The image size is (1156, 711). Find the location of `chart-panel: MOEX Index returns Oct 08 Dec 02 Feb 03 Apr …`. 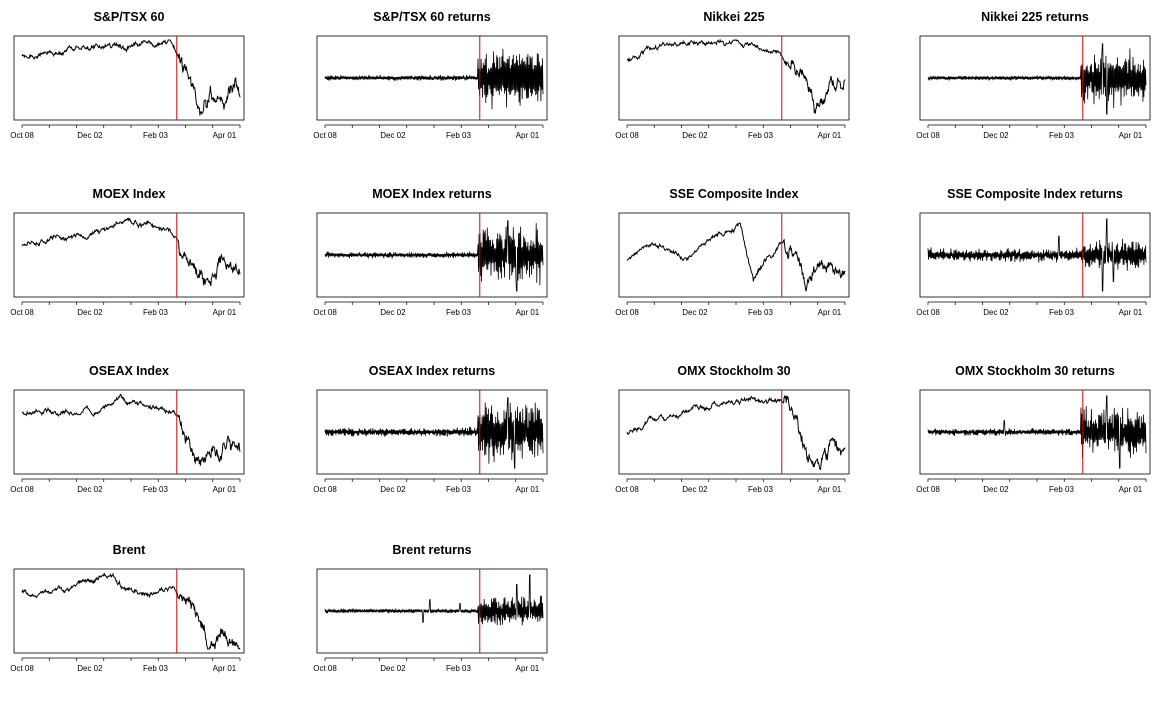

chart-panel: MOEX Index returns Oct 08 Dec 02 Feb 03 Apr … is located at coordinates (459, 271).